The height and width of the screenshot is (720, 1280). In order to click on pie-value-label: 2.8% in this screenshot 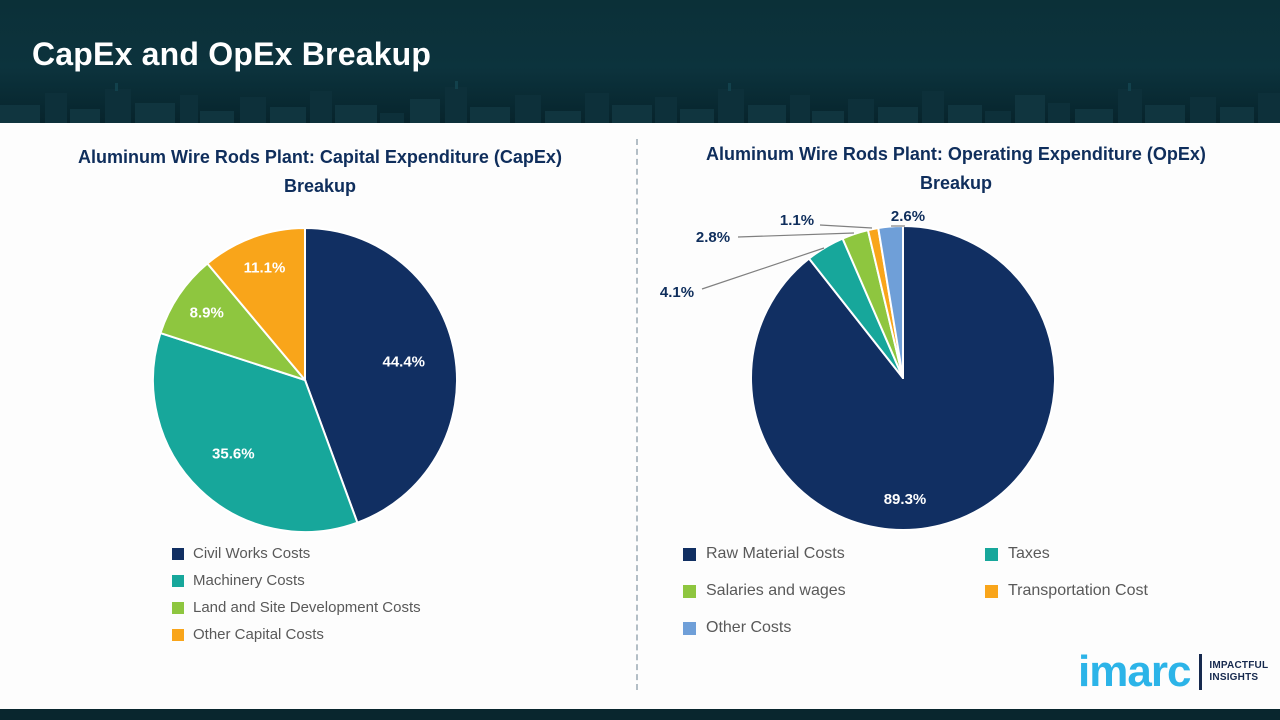, I will do `click(713, 237)`.